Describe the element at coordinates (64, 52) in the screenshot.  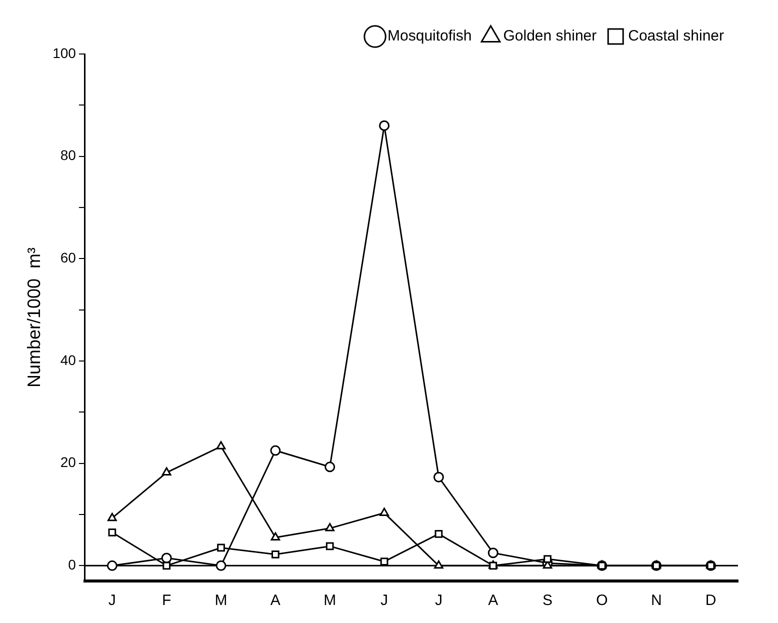
I see `y-tick-label: 100` at that location.